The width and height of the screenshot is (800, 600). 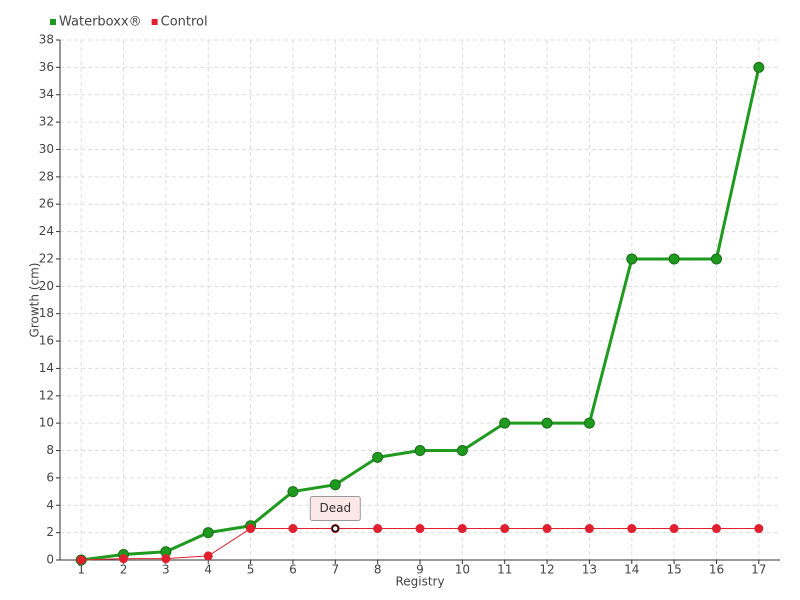 I want to click on y-tick-label: 18, so click(x=46, y=313).